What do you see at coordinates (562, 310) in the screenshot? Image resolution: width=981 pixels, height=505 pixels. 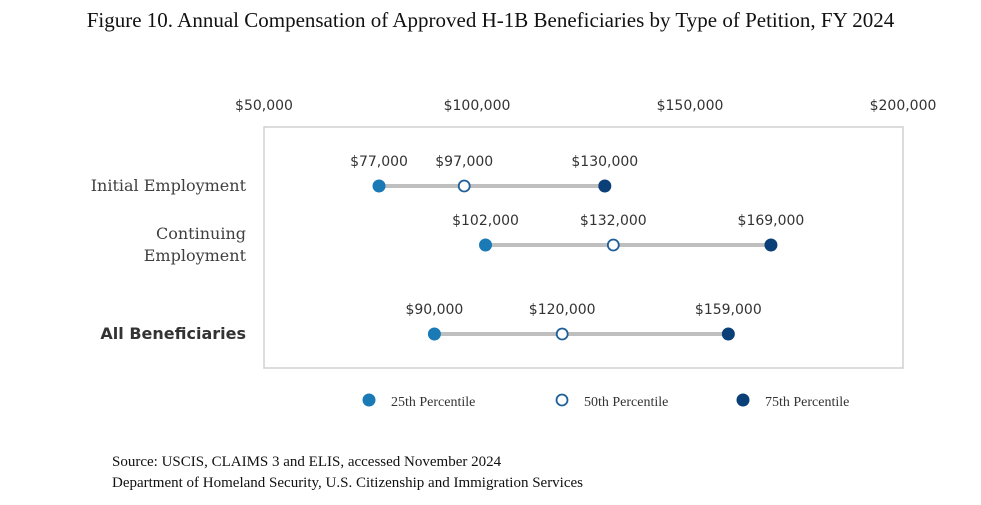 I see `data-label: $120,000` at bounding box center [562, 310].